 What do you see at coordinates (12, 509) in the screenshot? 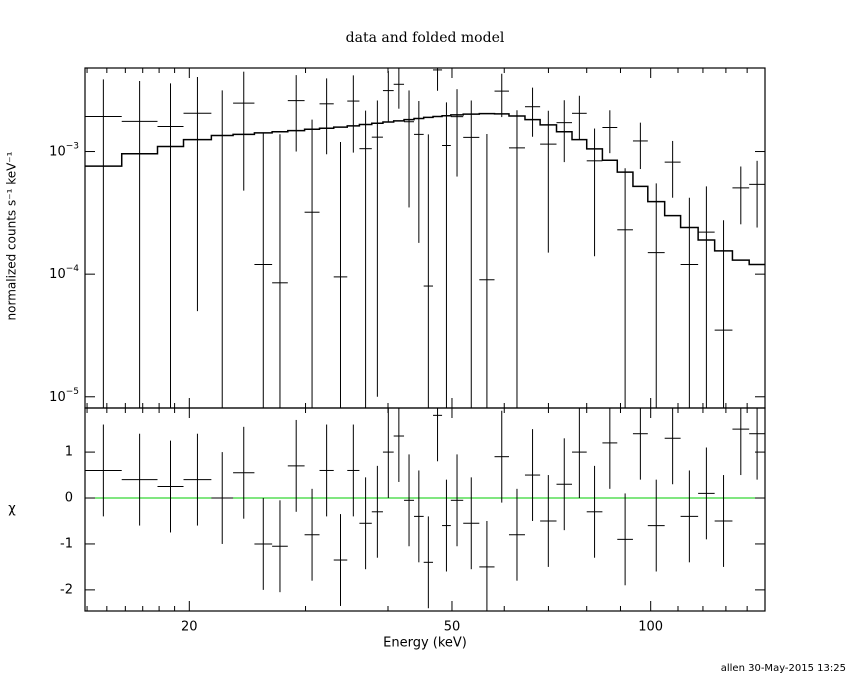
I see `y2-axis-label: χ` at bounding box center [12, 509].